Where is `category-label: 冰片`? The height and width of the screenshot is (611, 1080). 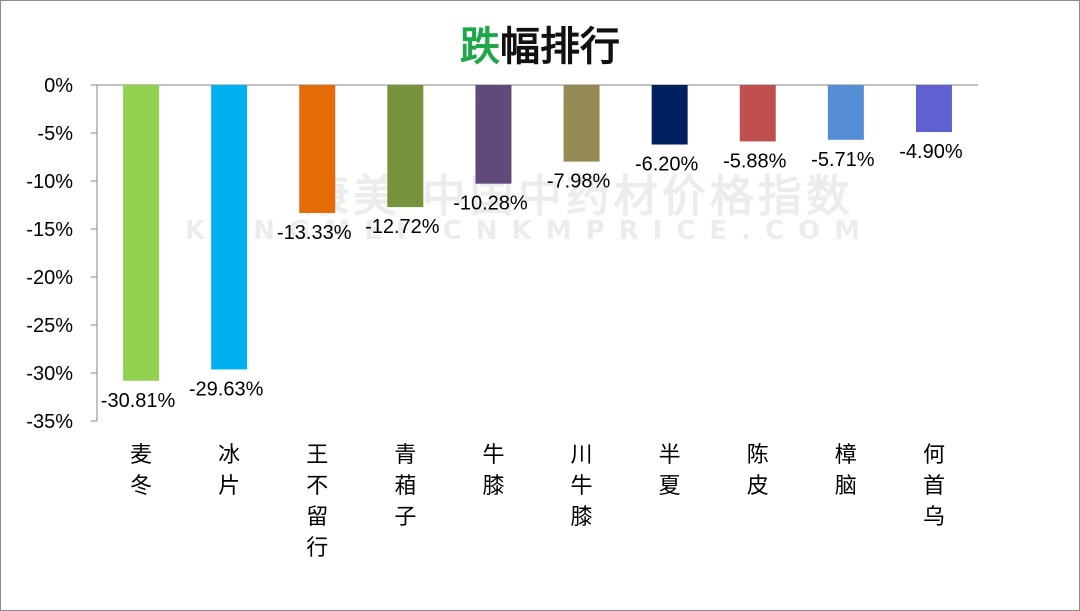
category-label: 冰片 is located at coordinates (229, 471).